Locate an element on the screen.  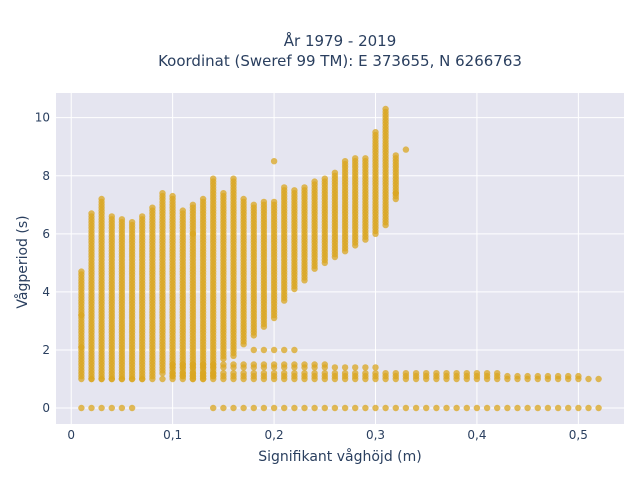
x-axis-label: Signifikant våghöjd (m) is located at coordinates (339, 456).